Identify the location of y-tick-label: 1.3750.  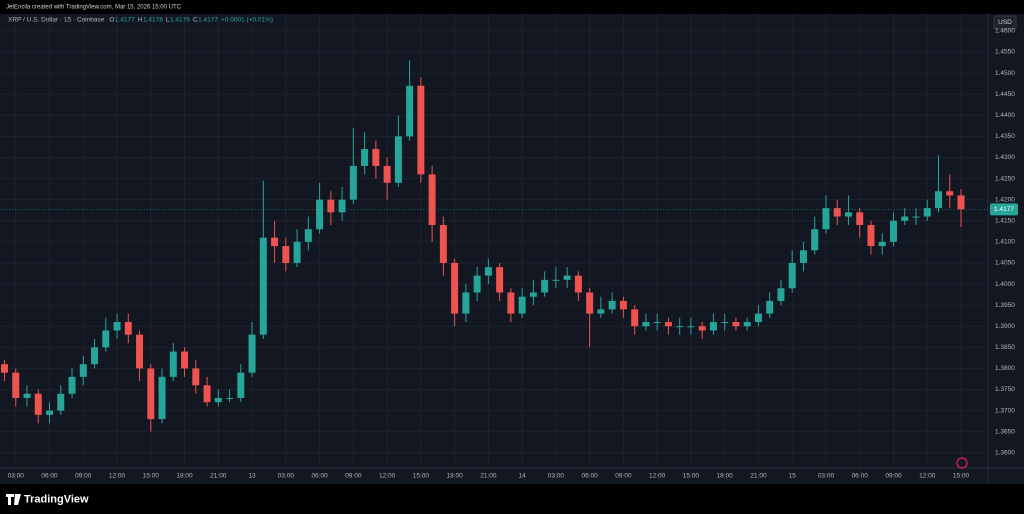
(1005, 389).